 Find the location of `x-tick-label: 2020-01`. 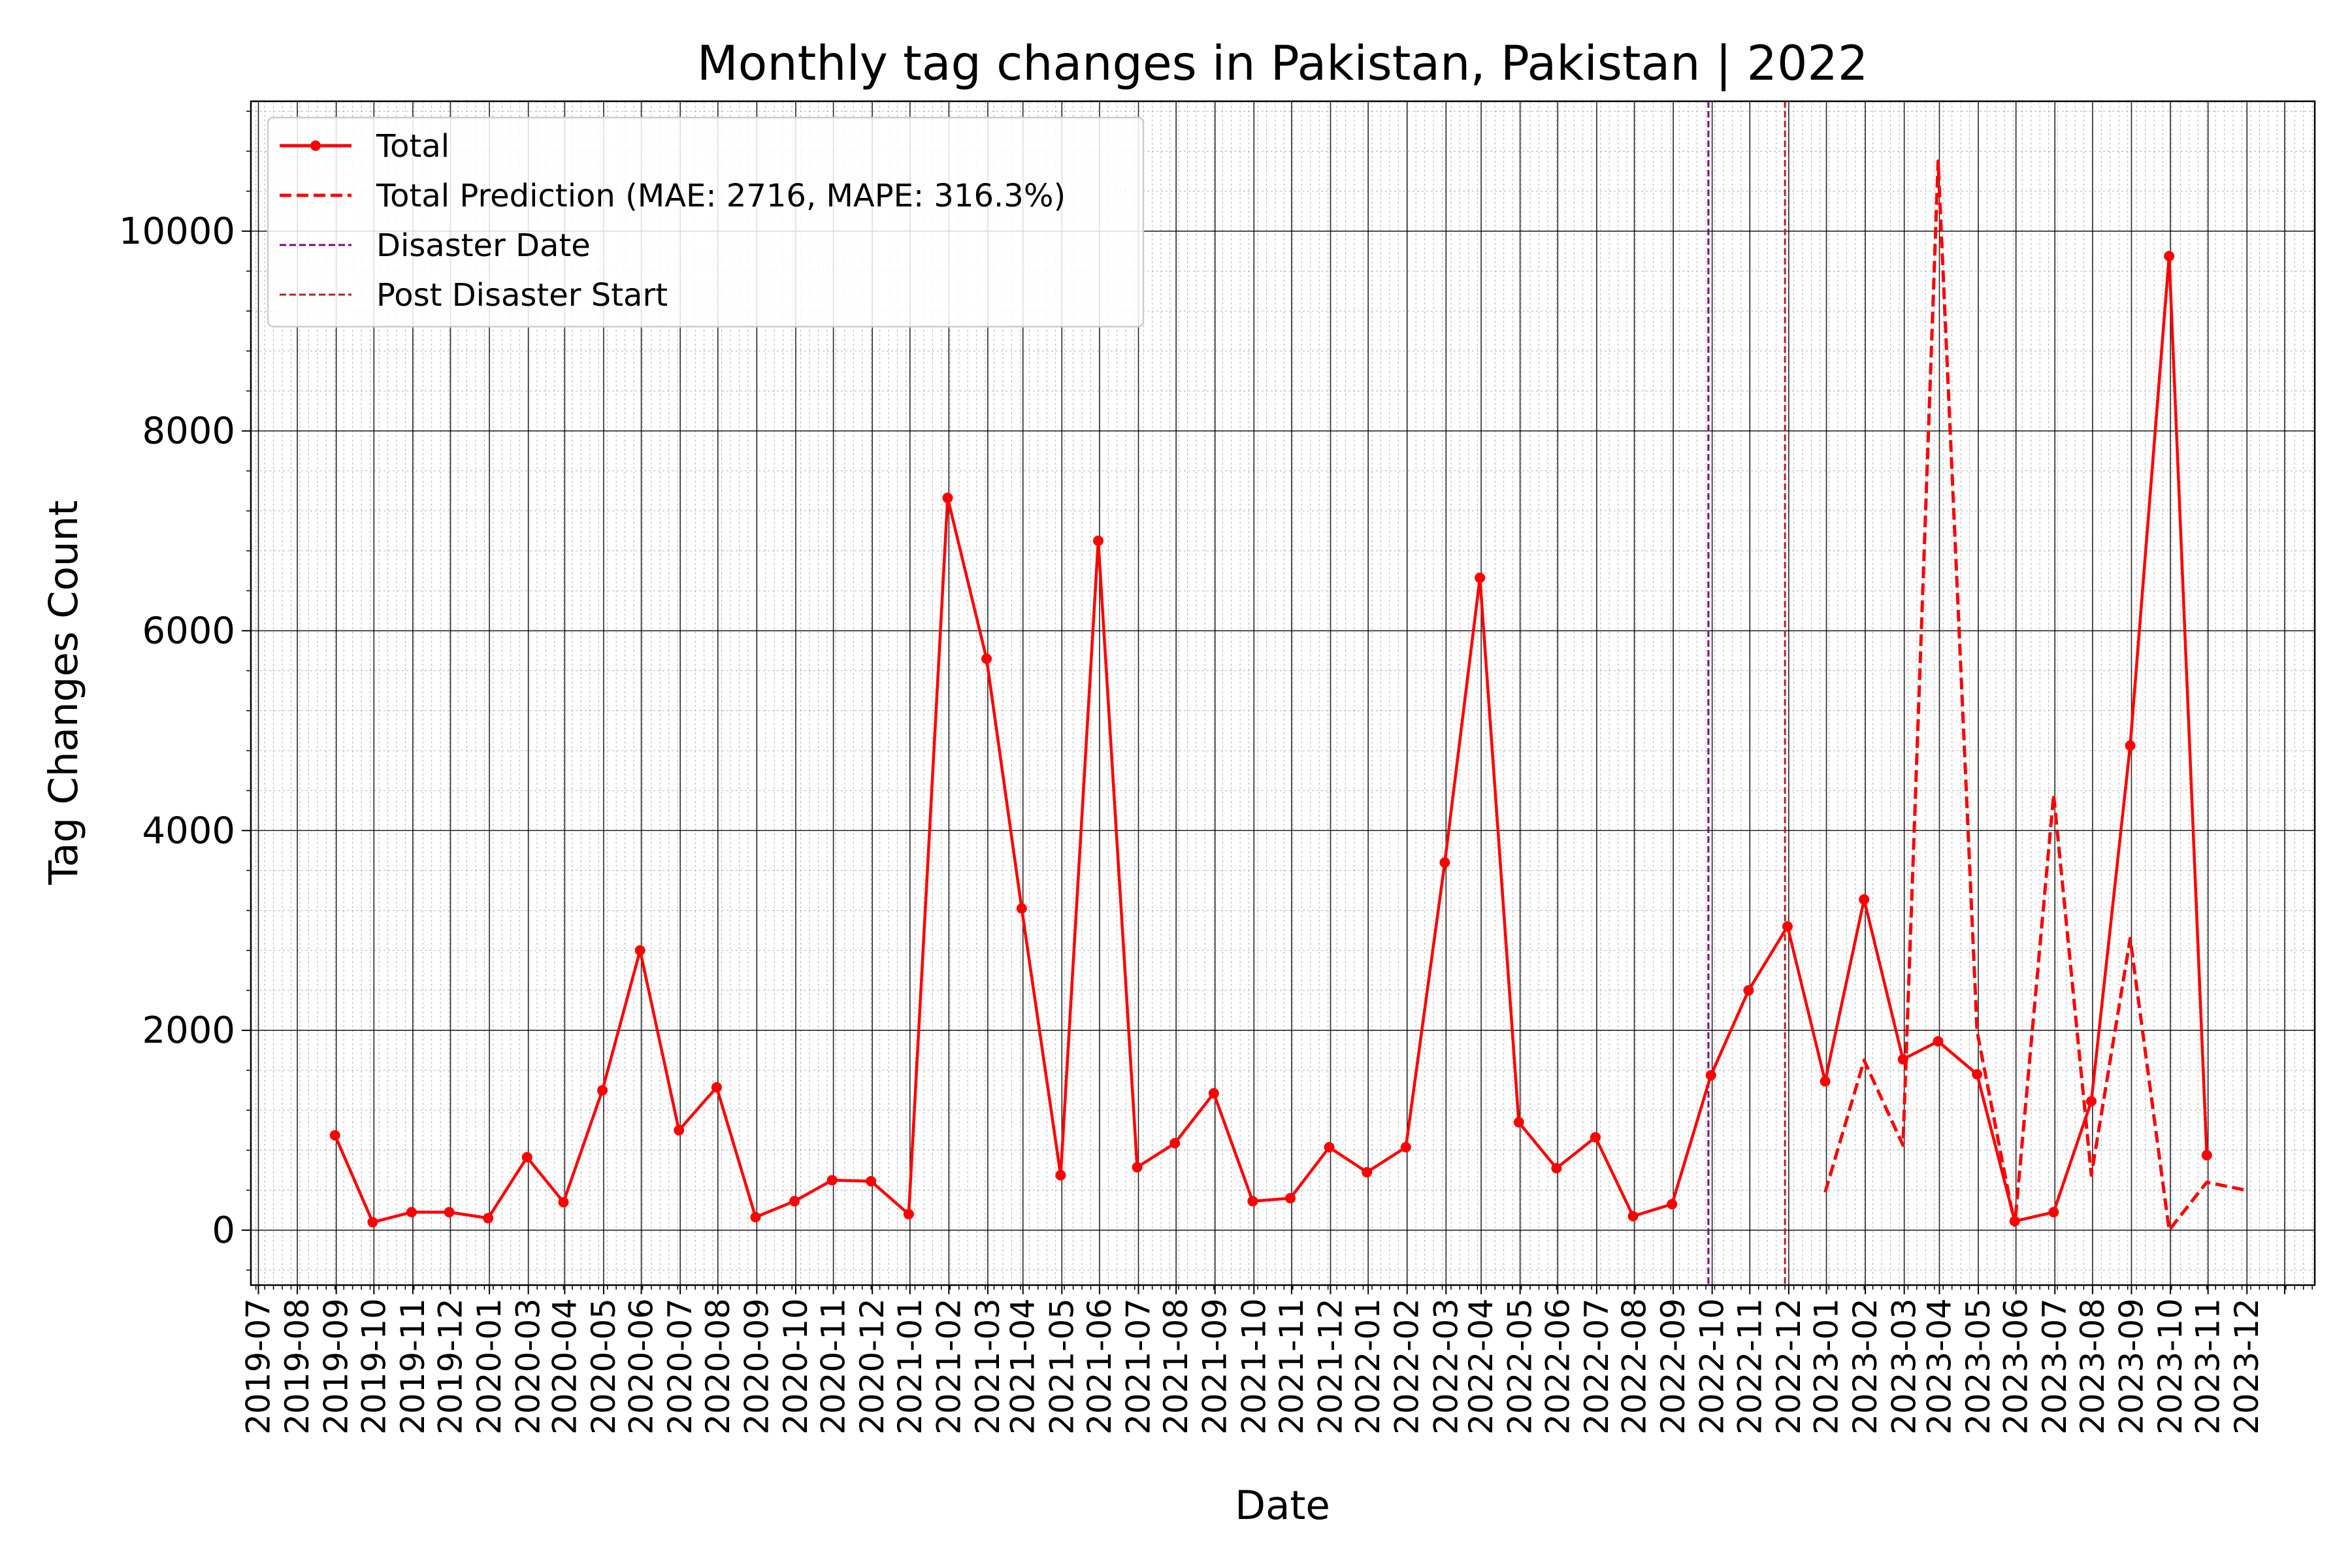

x-tick-label: 2020-01 is located at coordinates (489, 1366).